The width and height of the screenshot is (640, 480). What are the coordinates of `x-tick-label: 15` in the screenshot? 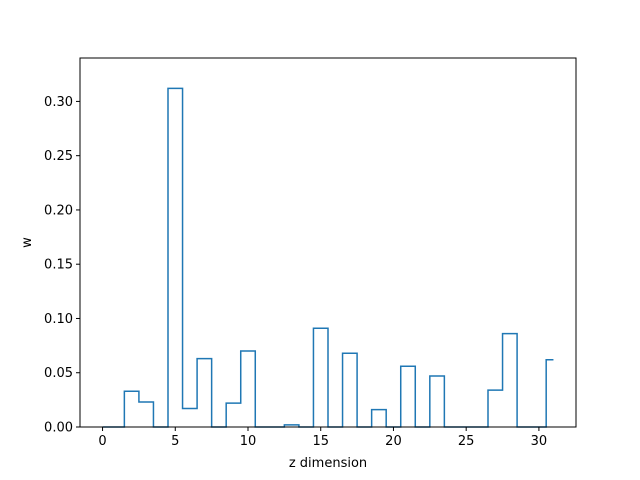 It's located at (320, 441).